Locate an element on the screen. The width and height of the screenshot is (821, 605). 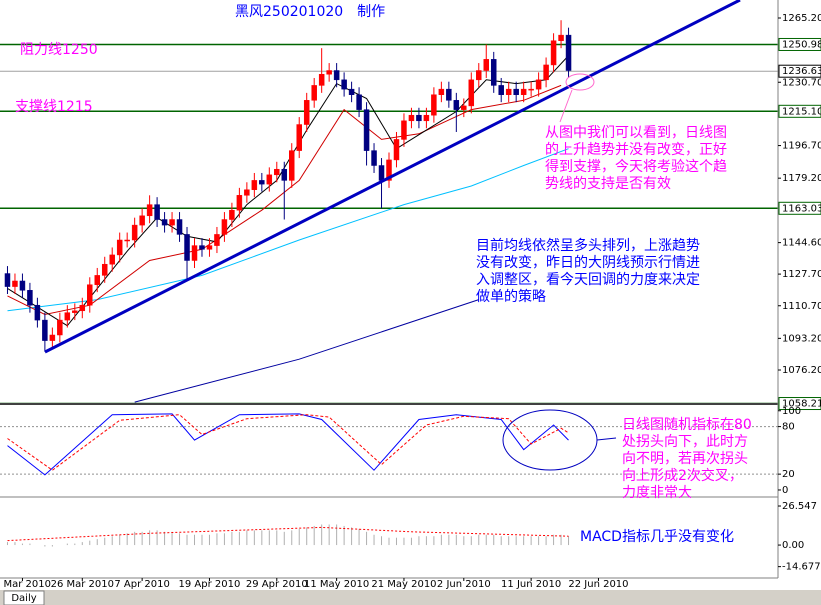
x-tick-label: 21 May 2010 is located at coordinates (403, 584).